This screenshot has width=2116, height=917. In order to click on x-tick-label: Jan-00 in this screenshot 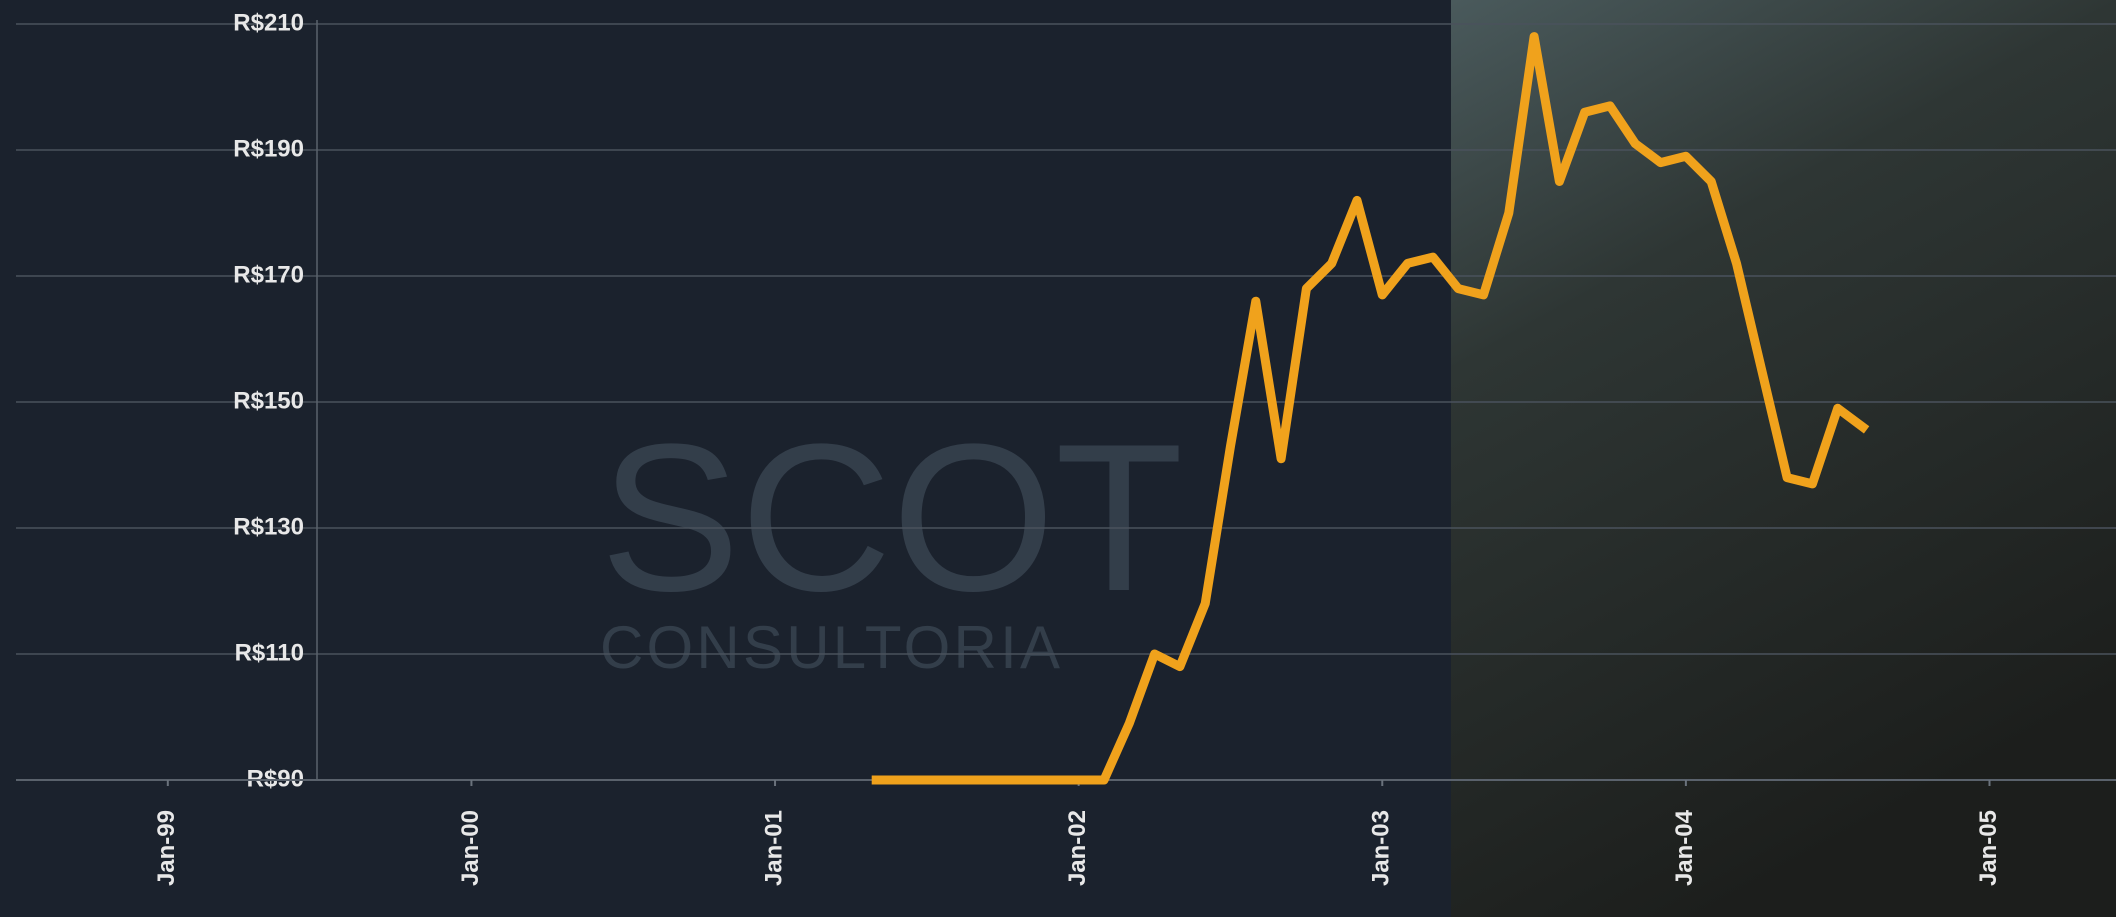, I will do `click(470, 848)`.